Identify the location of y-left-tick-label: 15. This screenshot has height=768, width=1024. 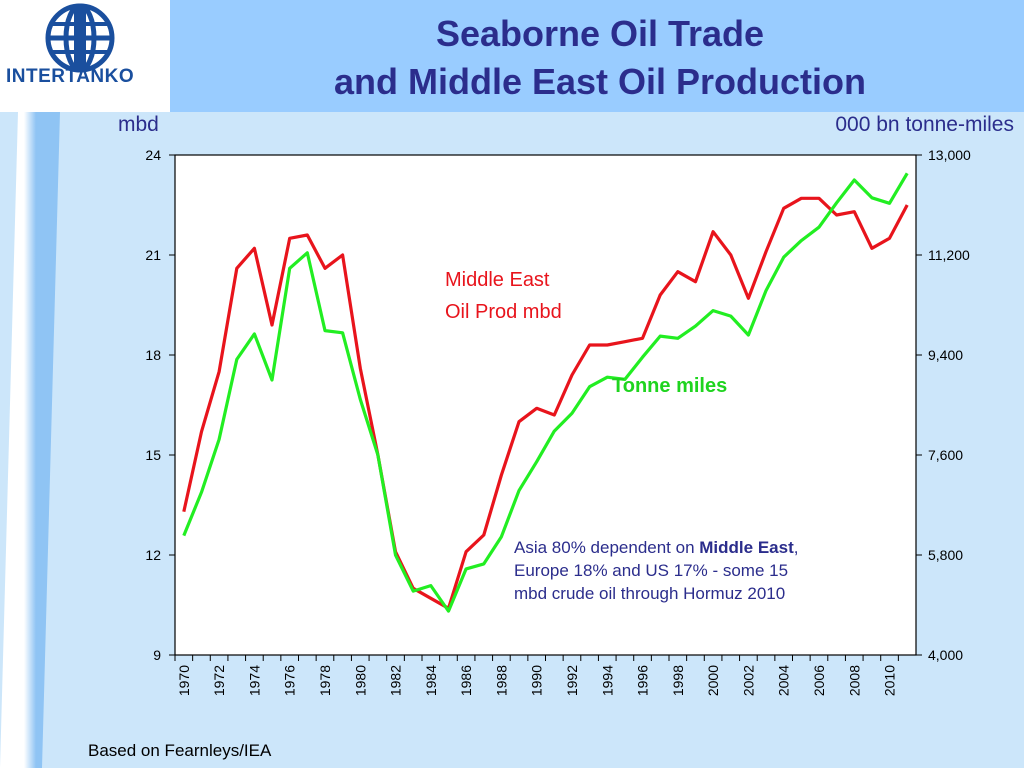
(153, 455).